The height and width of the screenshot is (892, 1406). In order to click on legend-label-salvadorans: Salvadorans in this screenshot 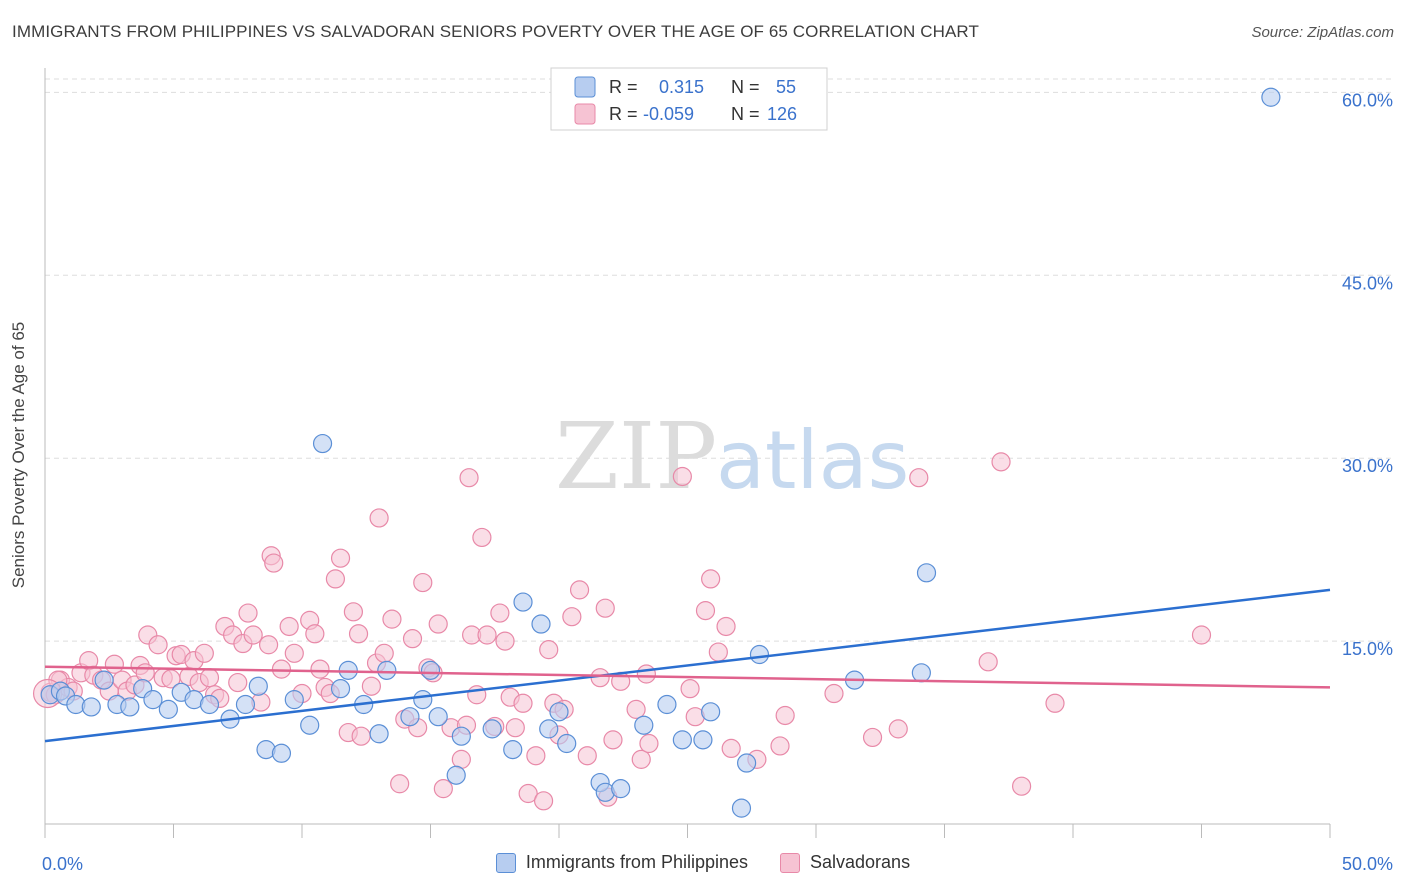, I will do `click(860, 862)`.